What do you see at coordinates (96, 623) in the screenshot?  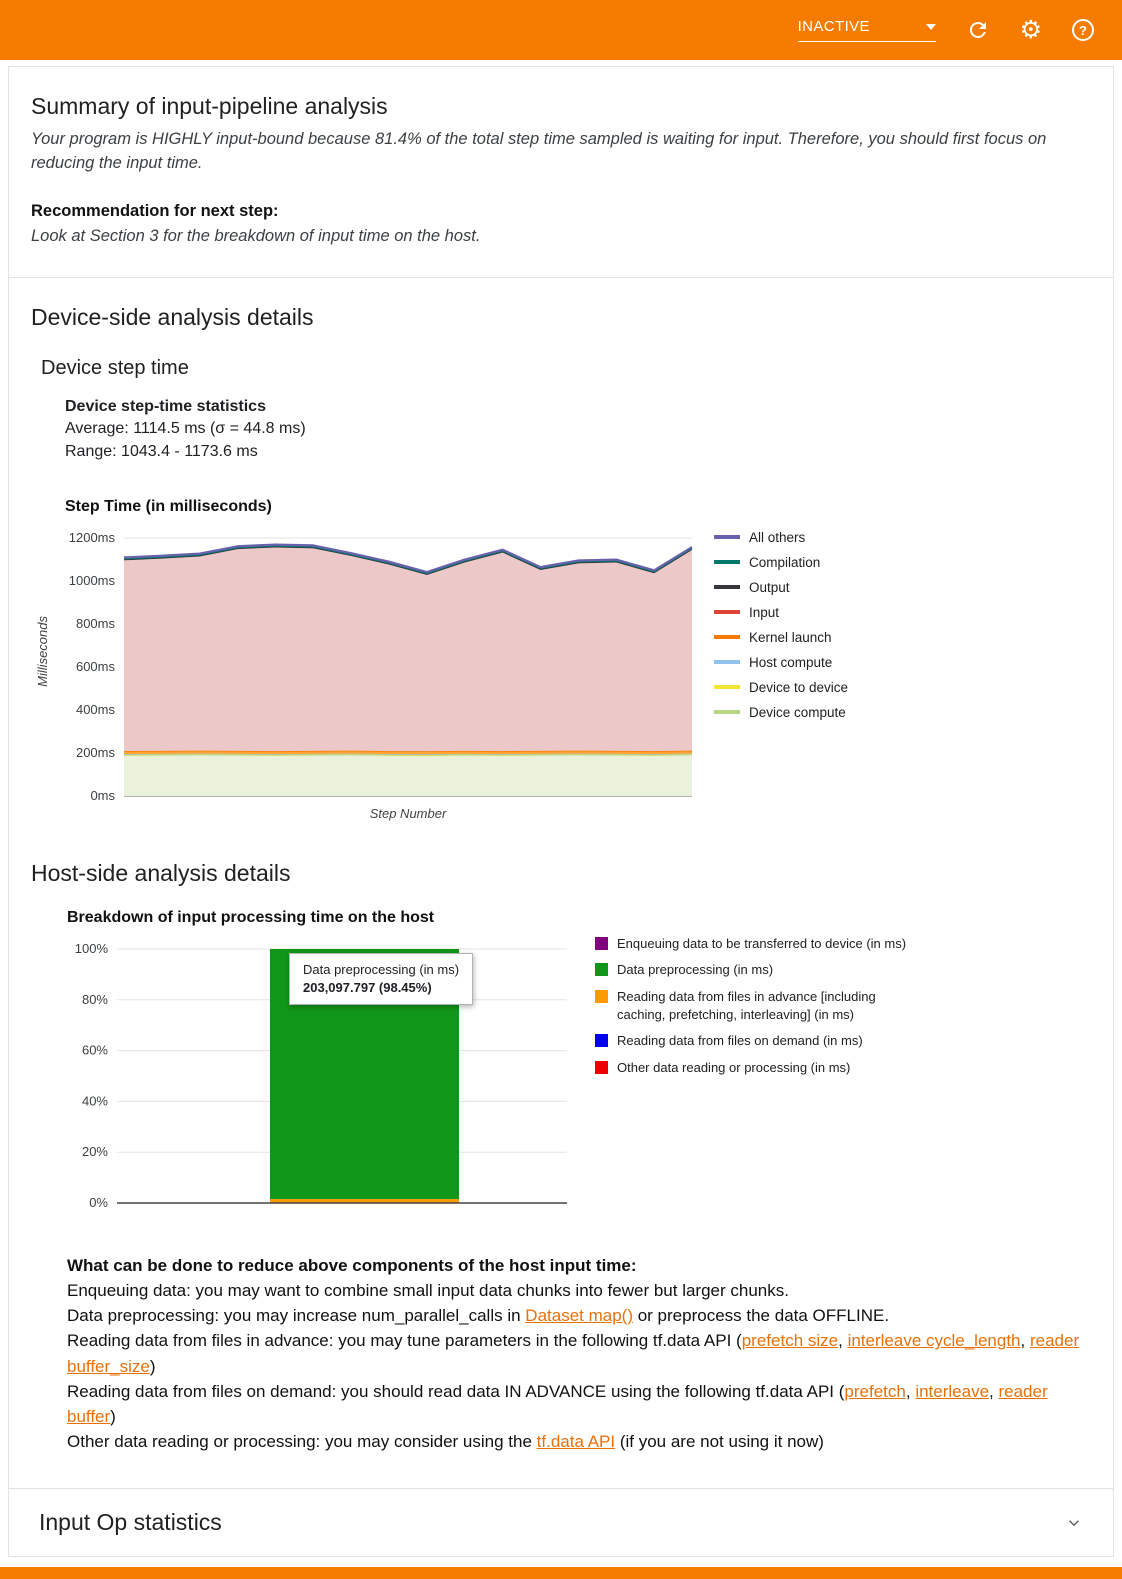 I see `svg-text: 800ms` at bounding box center [96, 623].